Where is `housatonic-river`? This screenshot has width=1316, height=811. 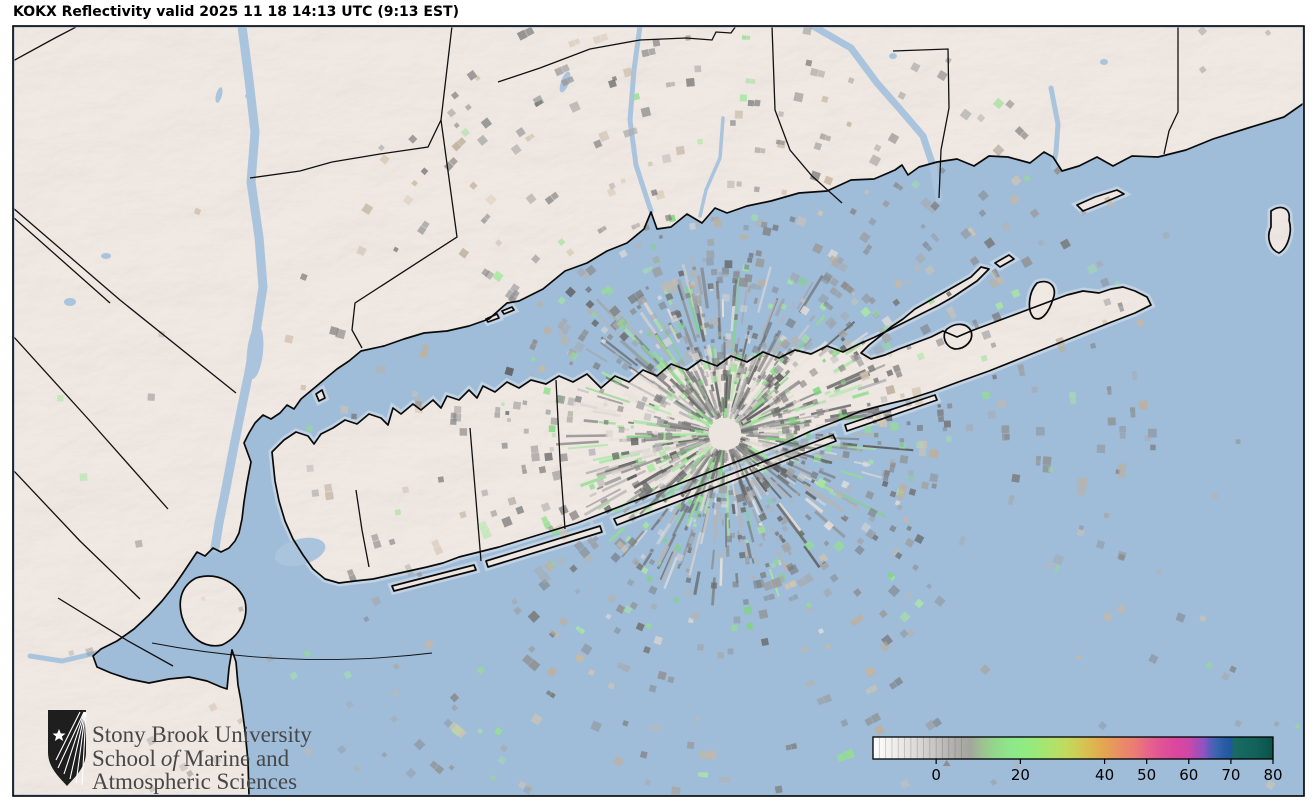
housatonic-river is located at coordinates (640, 120).